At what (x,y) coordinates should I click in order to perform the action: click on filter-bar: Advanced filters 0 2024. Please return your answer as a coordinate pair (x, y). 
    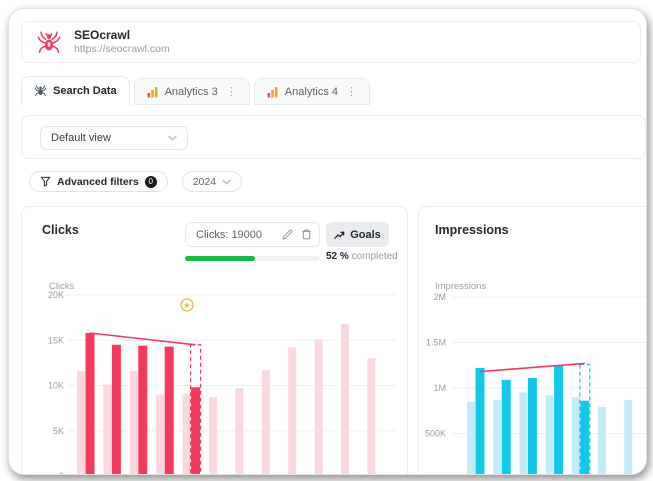
    Looking at the image, I should click on (136, 181).